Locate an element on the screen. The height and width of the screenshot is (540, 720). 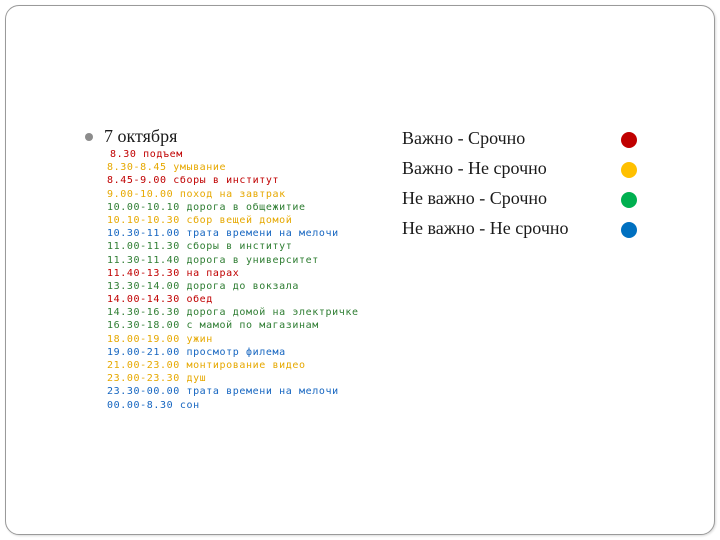
schedule-item: 10.30-11.00 трата времени на мелочи is located at coordinates (223, 234).